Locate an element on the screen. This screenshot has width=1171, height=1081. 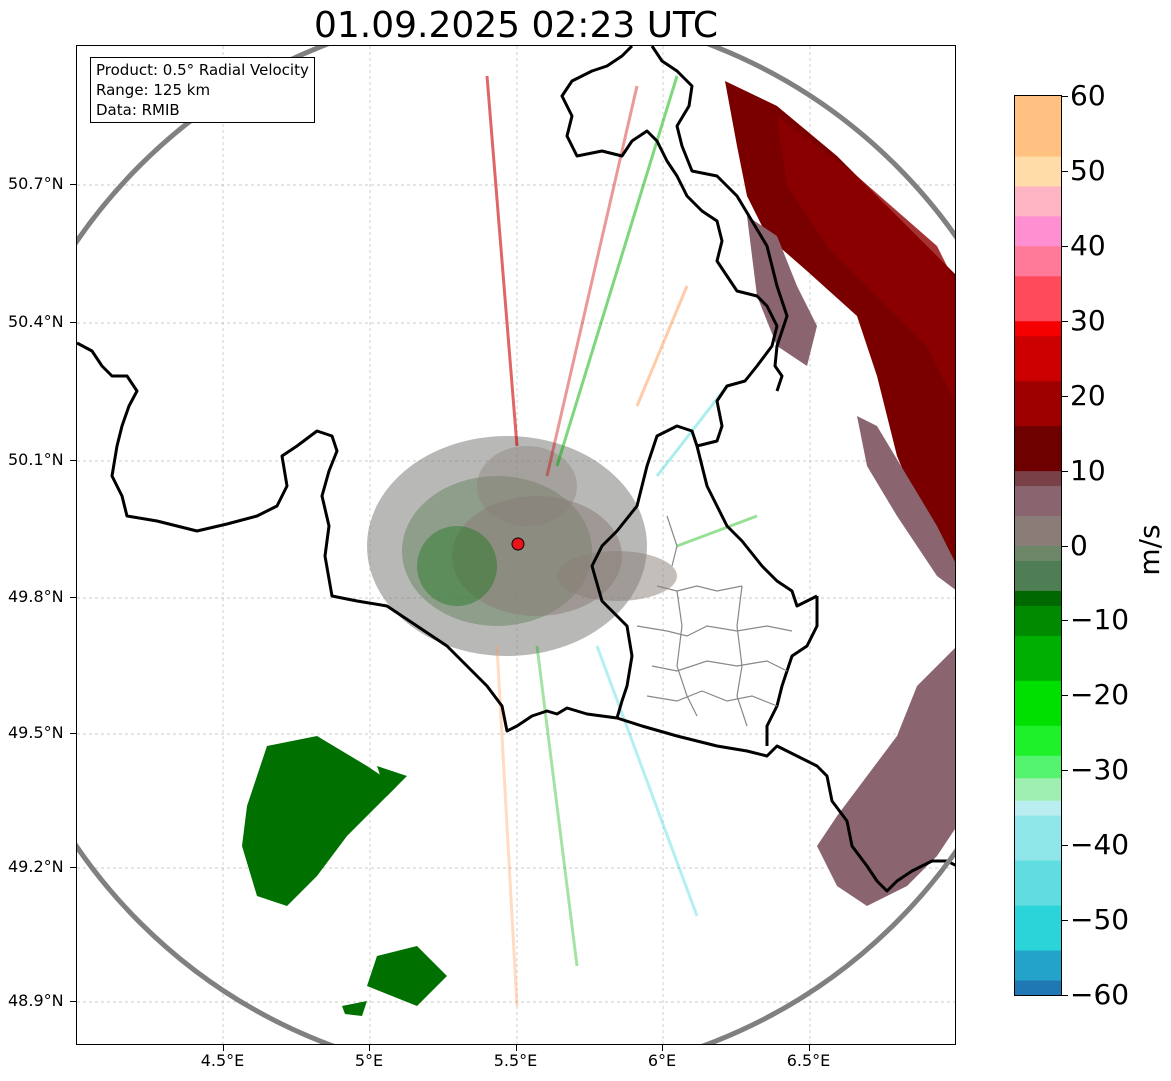
echo-inbound-ne-dark is located at coordinates (866, 261).